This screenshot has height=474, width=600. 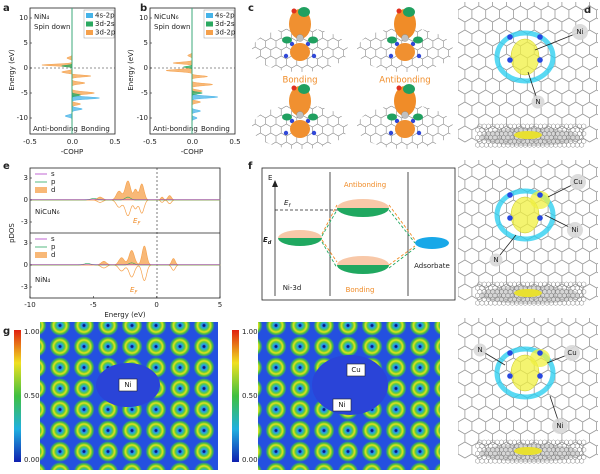 I want to click on ef-label: Ef, so click(x=287, y=204).